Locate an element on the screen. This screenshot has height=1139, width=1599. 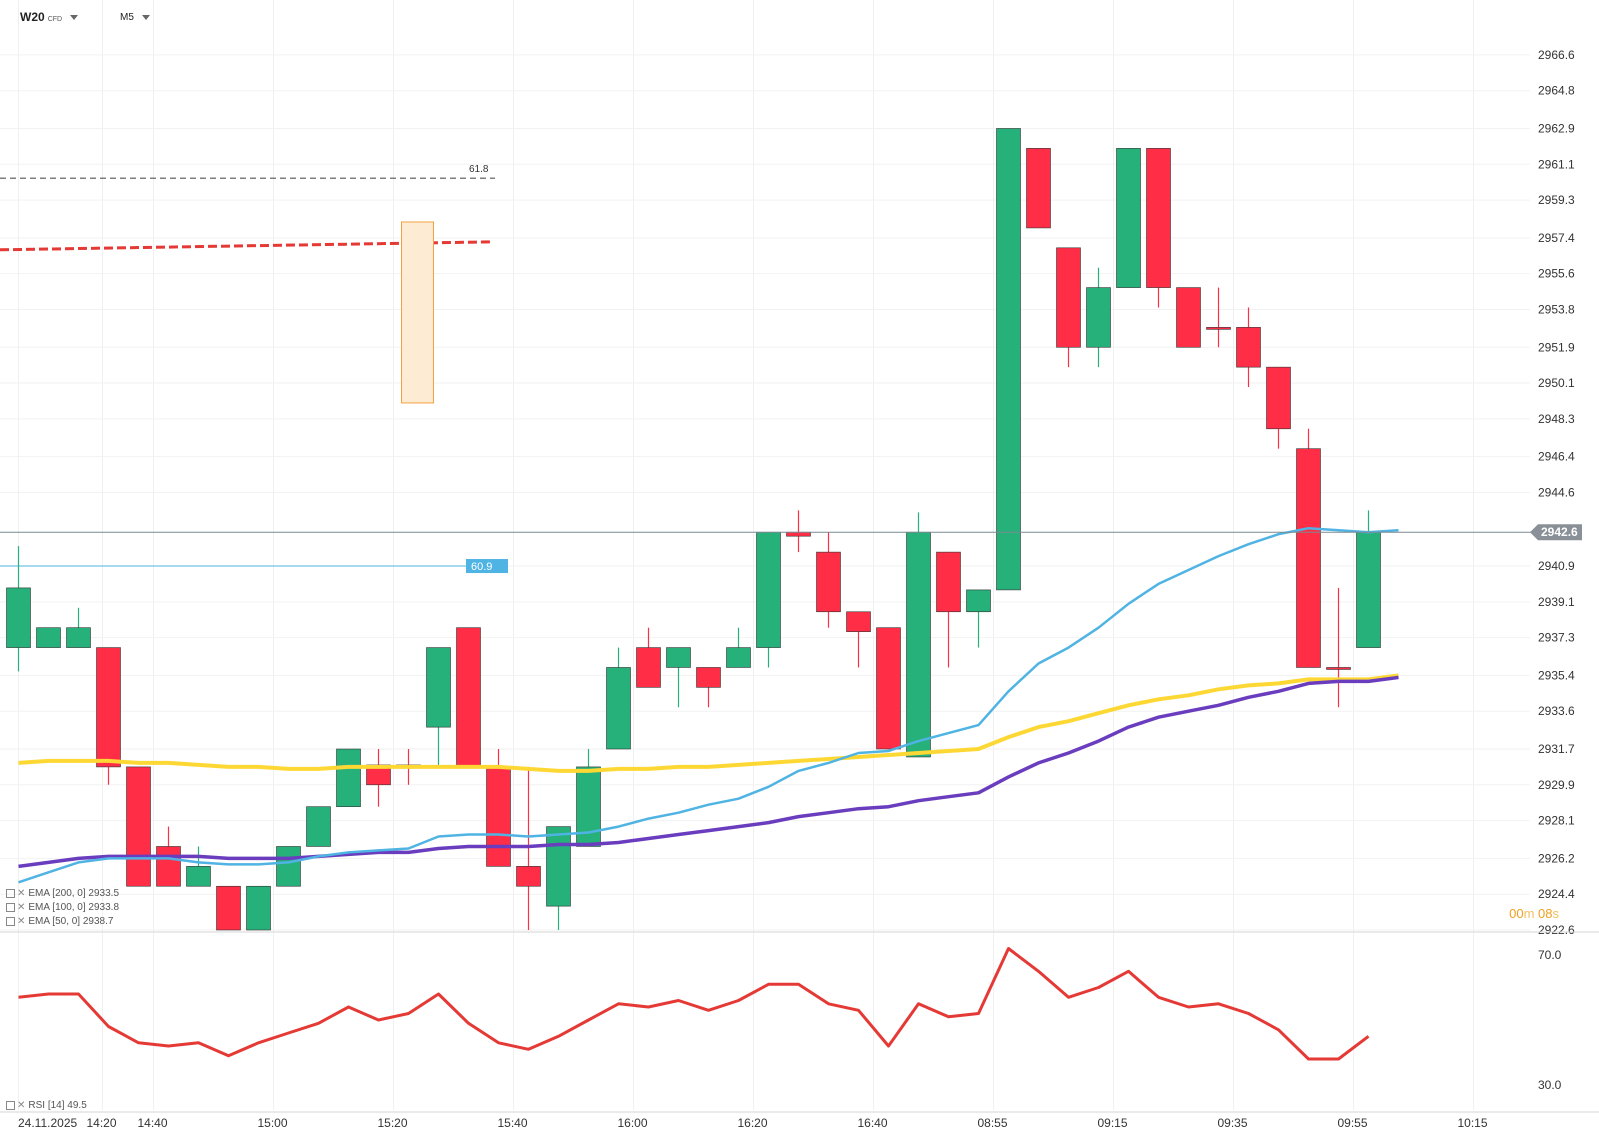
symbol-type: CFD is located at coordinates (55, 19).